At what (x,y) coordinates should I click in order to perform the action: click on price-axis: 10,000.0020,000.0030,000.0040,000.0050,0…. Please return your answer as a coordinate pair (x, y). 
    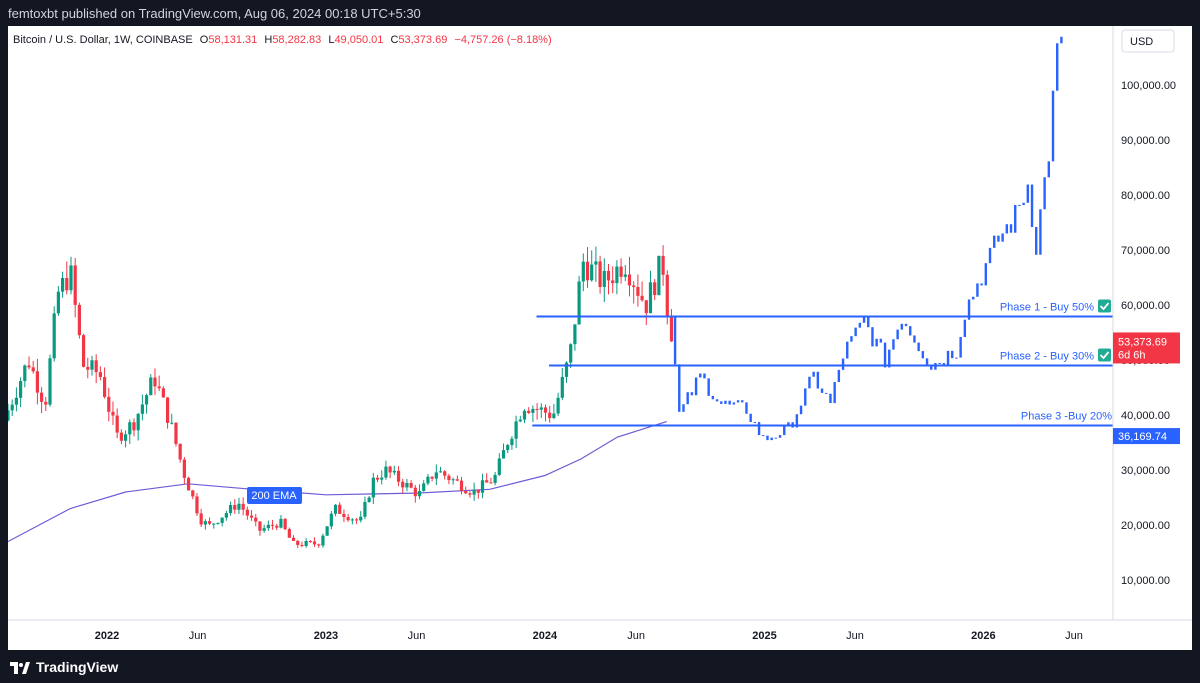
    Looking at the image, I should click on (1144, 323).